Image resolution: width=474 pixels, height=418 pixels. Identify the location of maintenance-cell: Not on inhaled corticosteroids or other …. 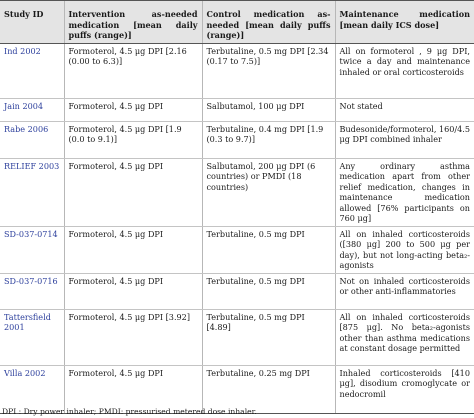
(404, 291).